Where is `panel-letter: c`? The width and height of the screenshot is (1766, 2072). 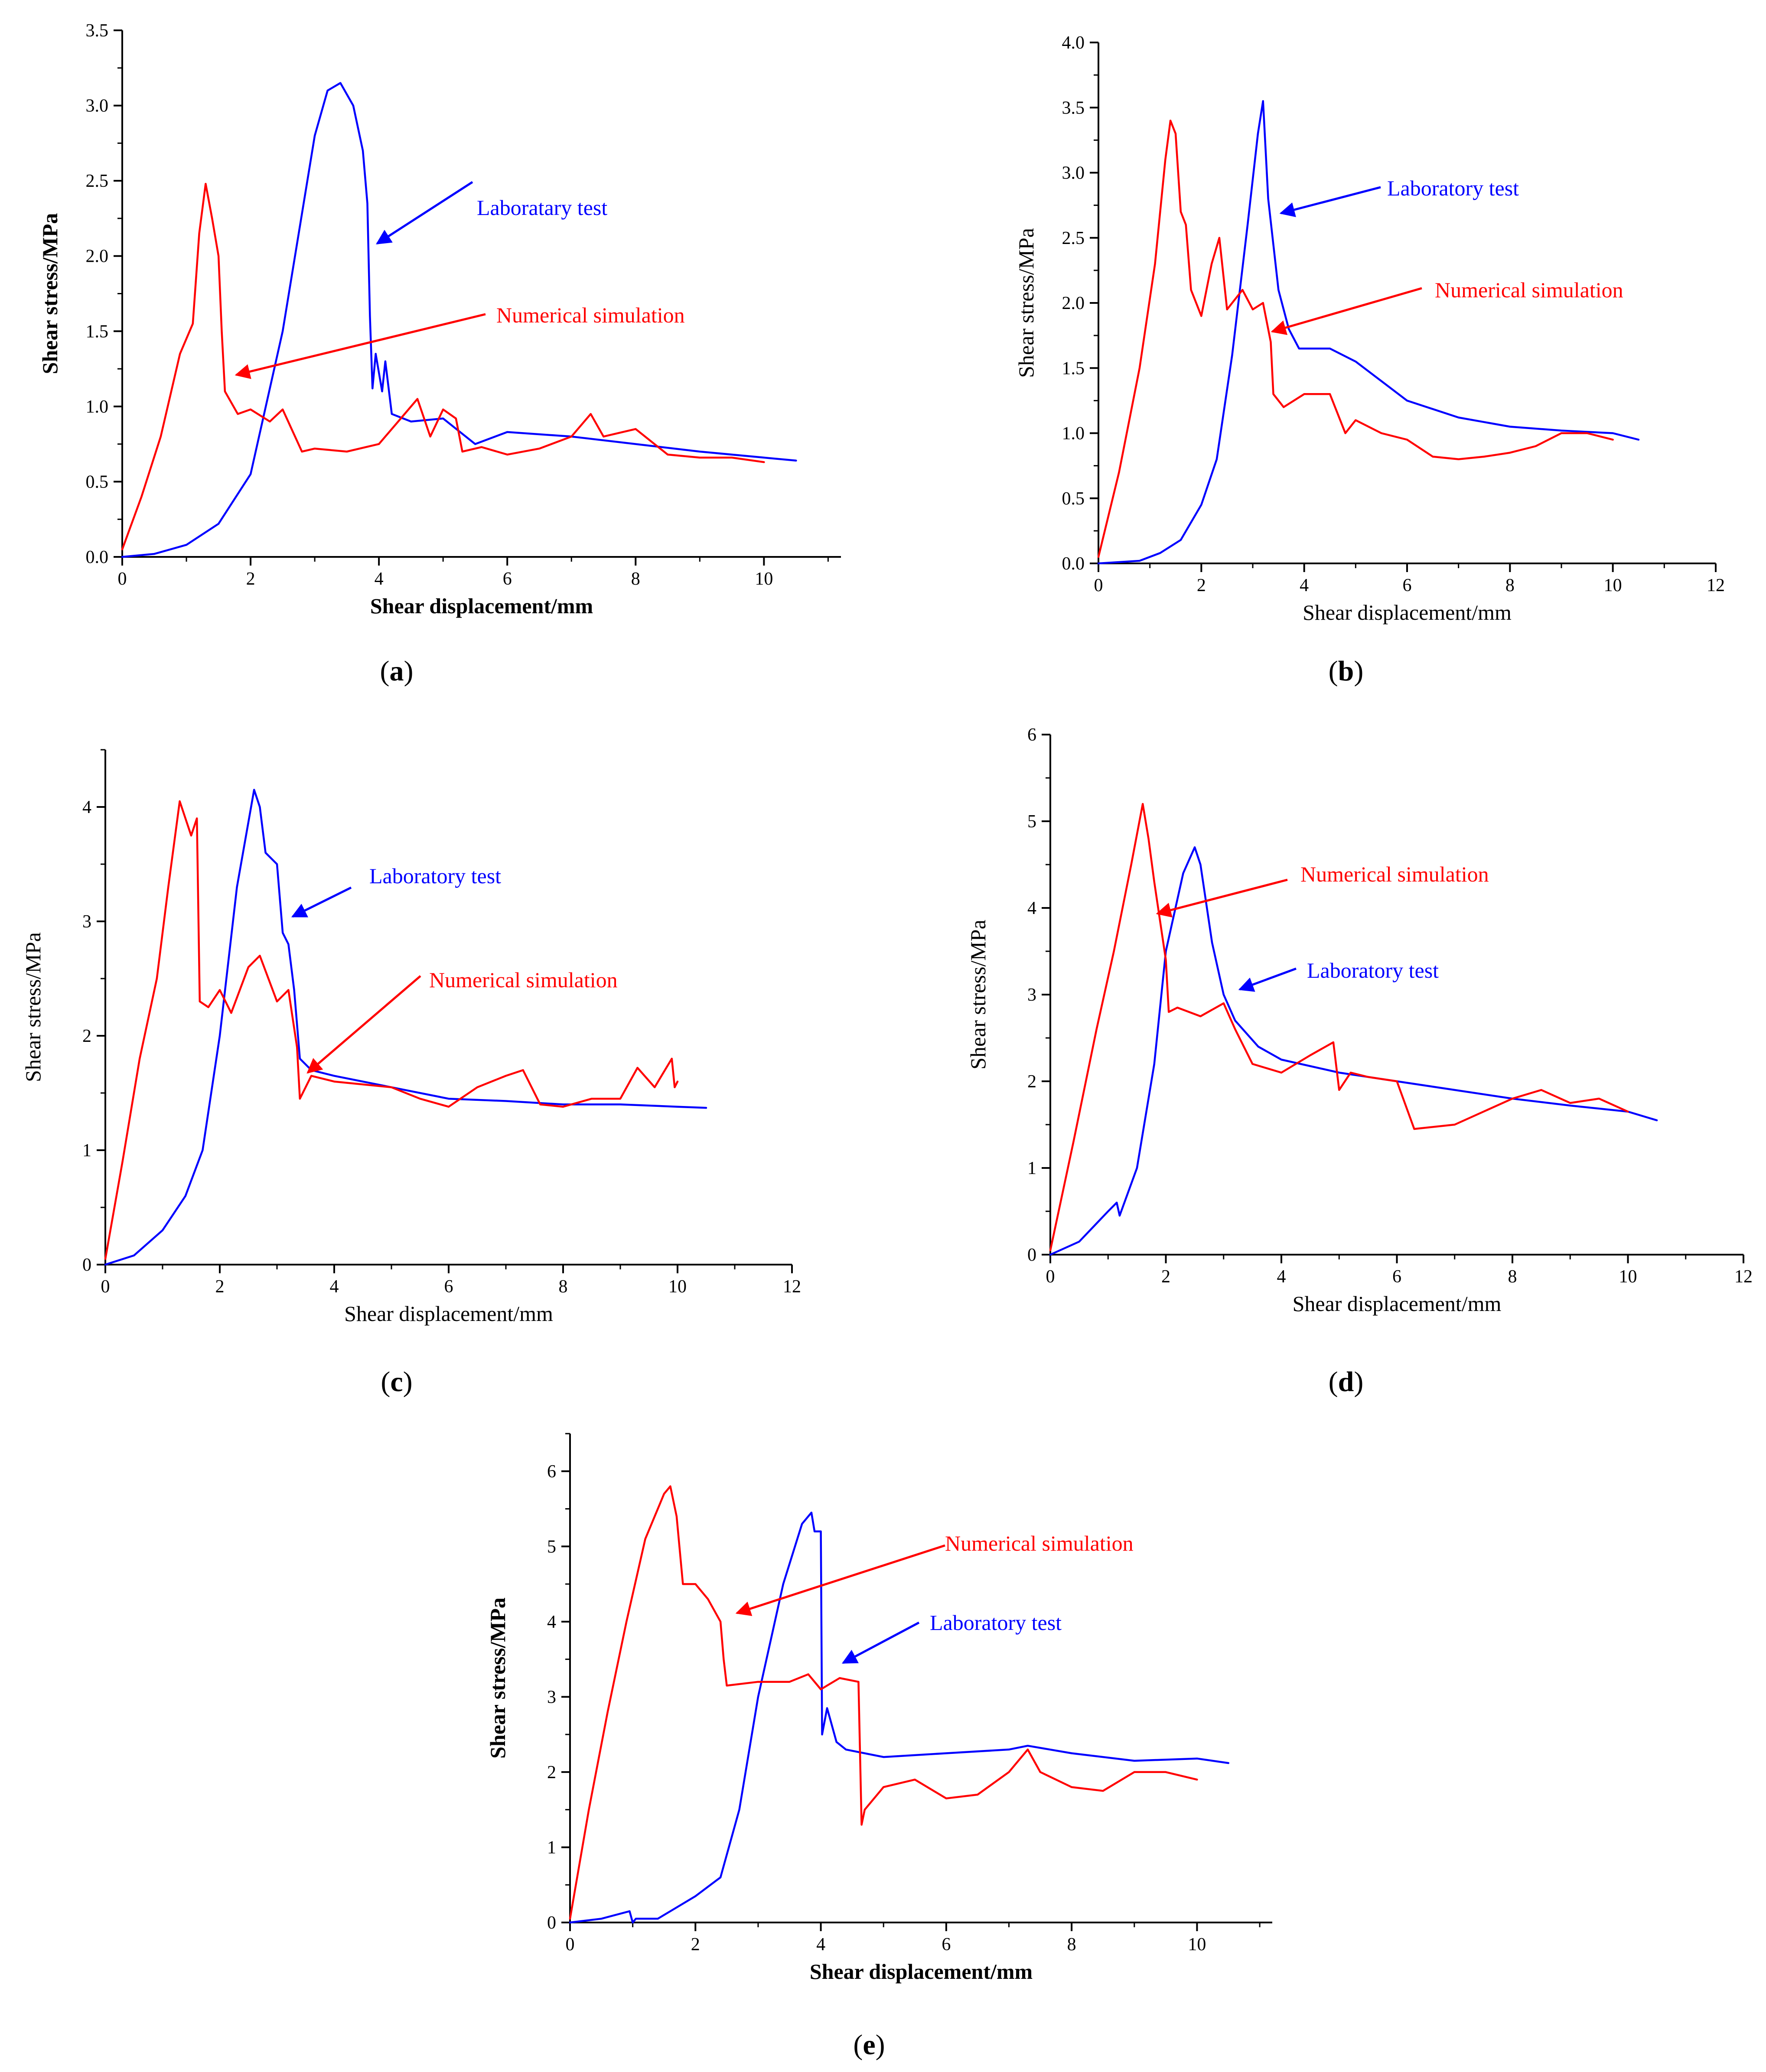 panel-letter: c is located at coordinates (396, 1382).